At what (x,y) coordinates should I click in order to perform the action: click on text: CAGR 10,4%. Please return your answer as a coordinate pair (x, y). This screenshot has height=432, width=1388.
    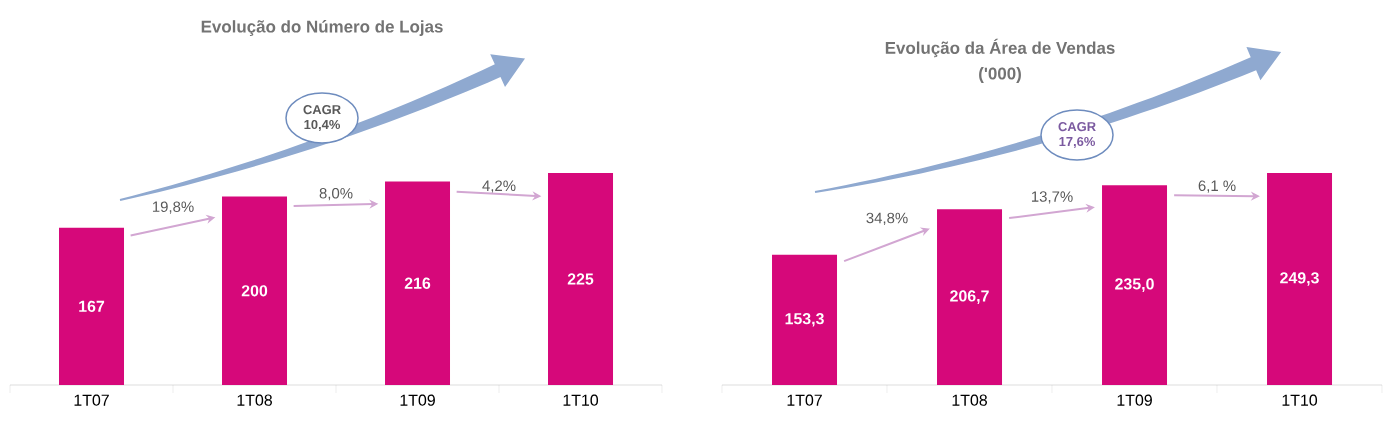
    Looking at the image, I should click on (322, 118).